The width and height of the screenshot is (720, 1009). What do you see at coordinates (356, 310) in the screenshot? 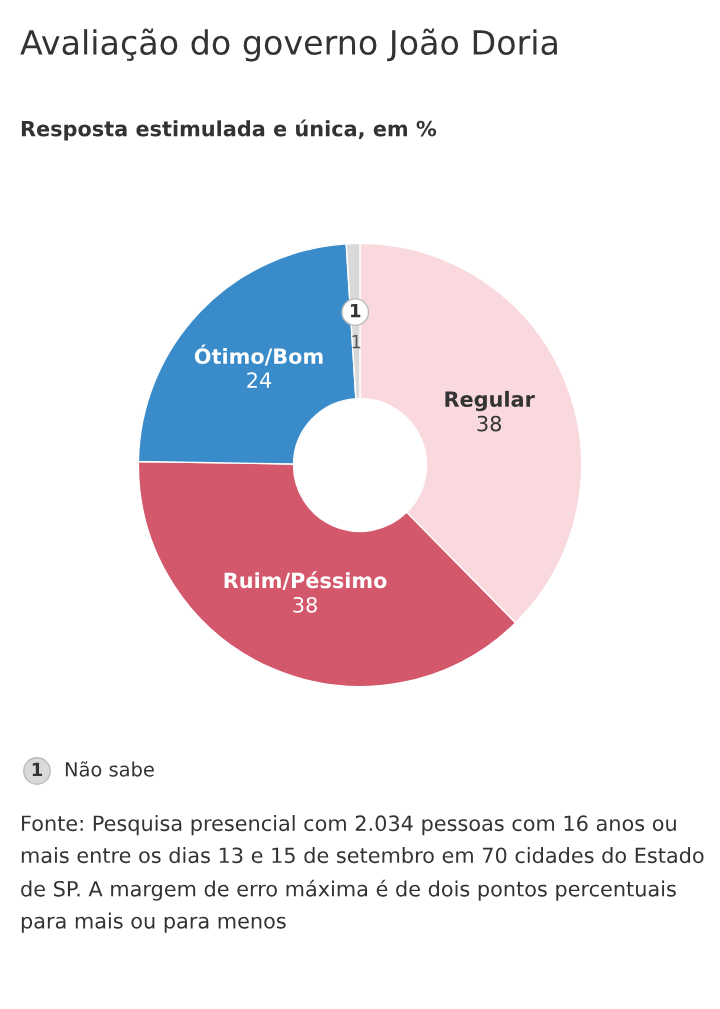
I see `data-label: 1` at bounding box center [356, 310].